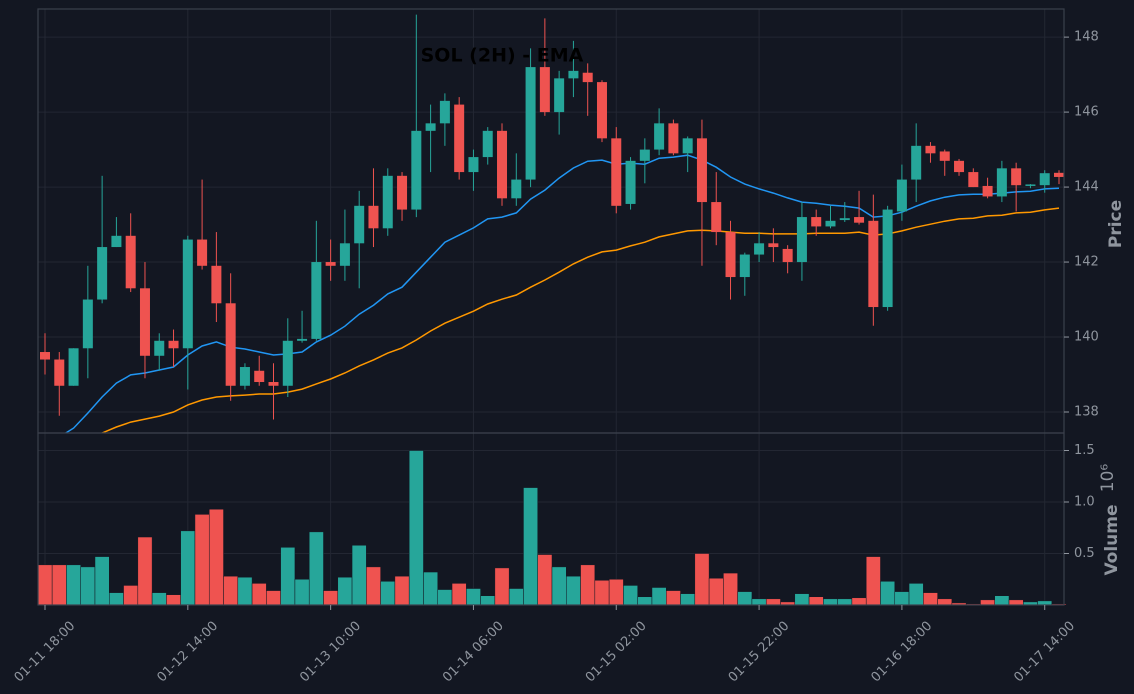 The height and width of the screenshot is (694, 1134). Describe the element at coordinates (502, 56) in the screenshot. I see `chart-title: SOL (2H) - EMA` at that location.